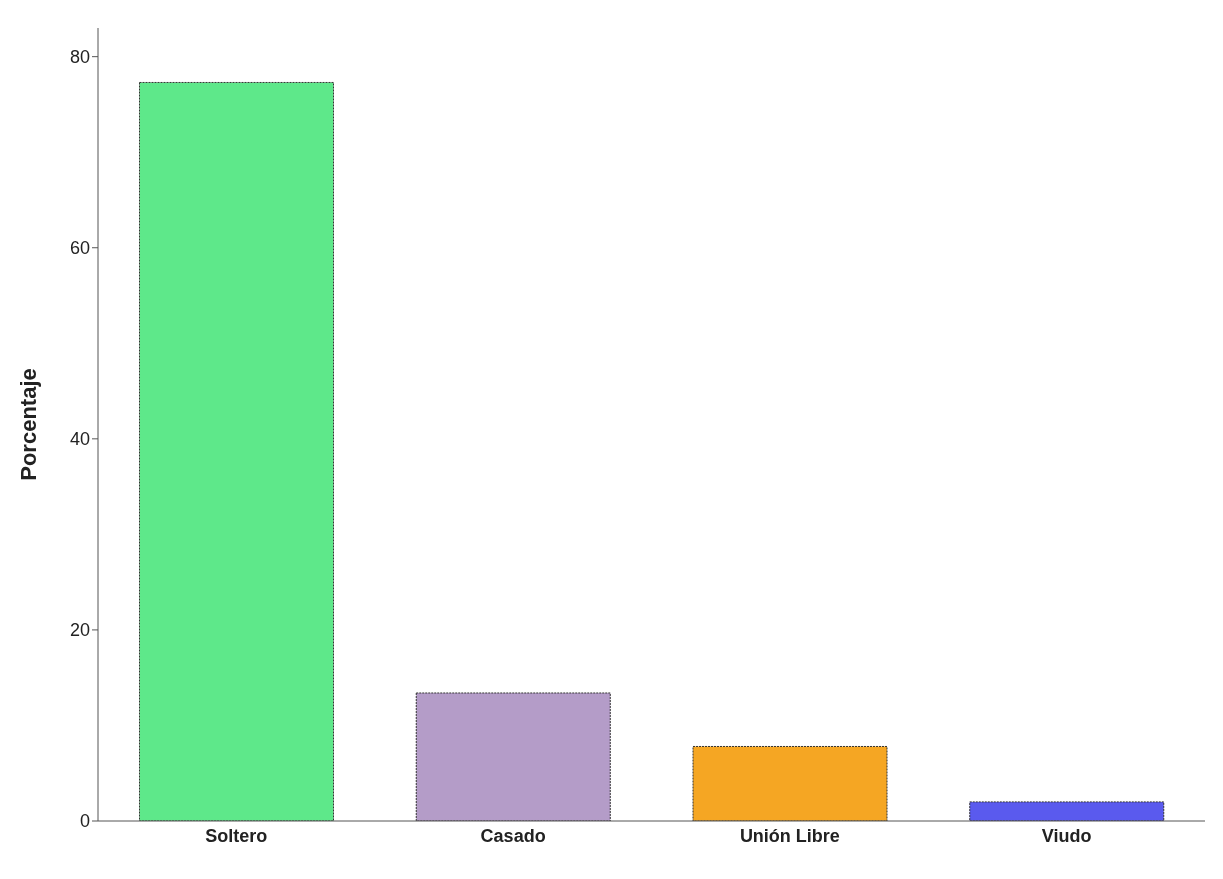 The width and height of the screenshot is (1223, 879). Describe the element at coordinates (236, 835) in the screenshot. I see `x-tick-label: Soltero` at that location.